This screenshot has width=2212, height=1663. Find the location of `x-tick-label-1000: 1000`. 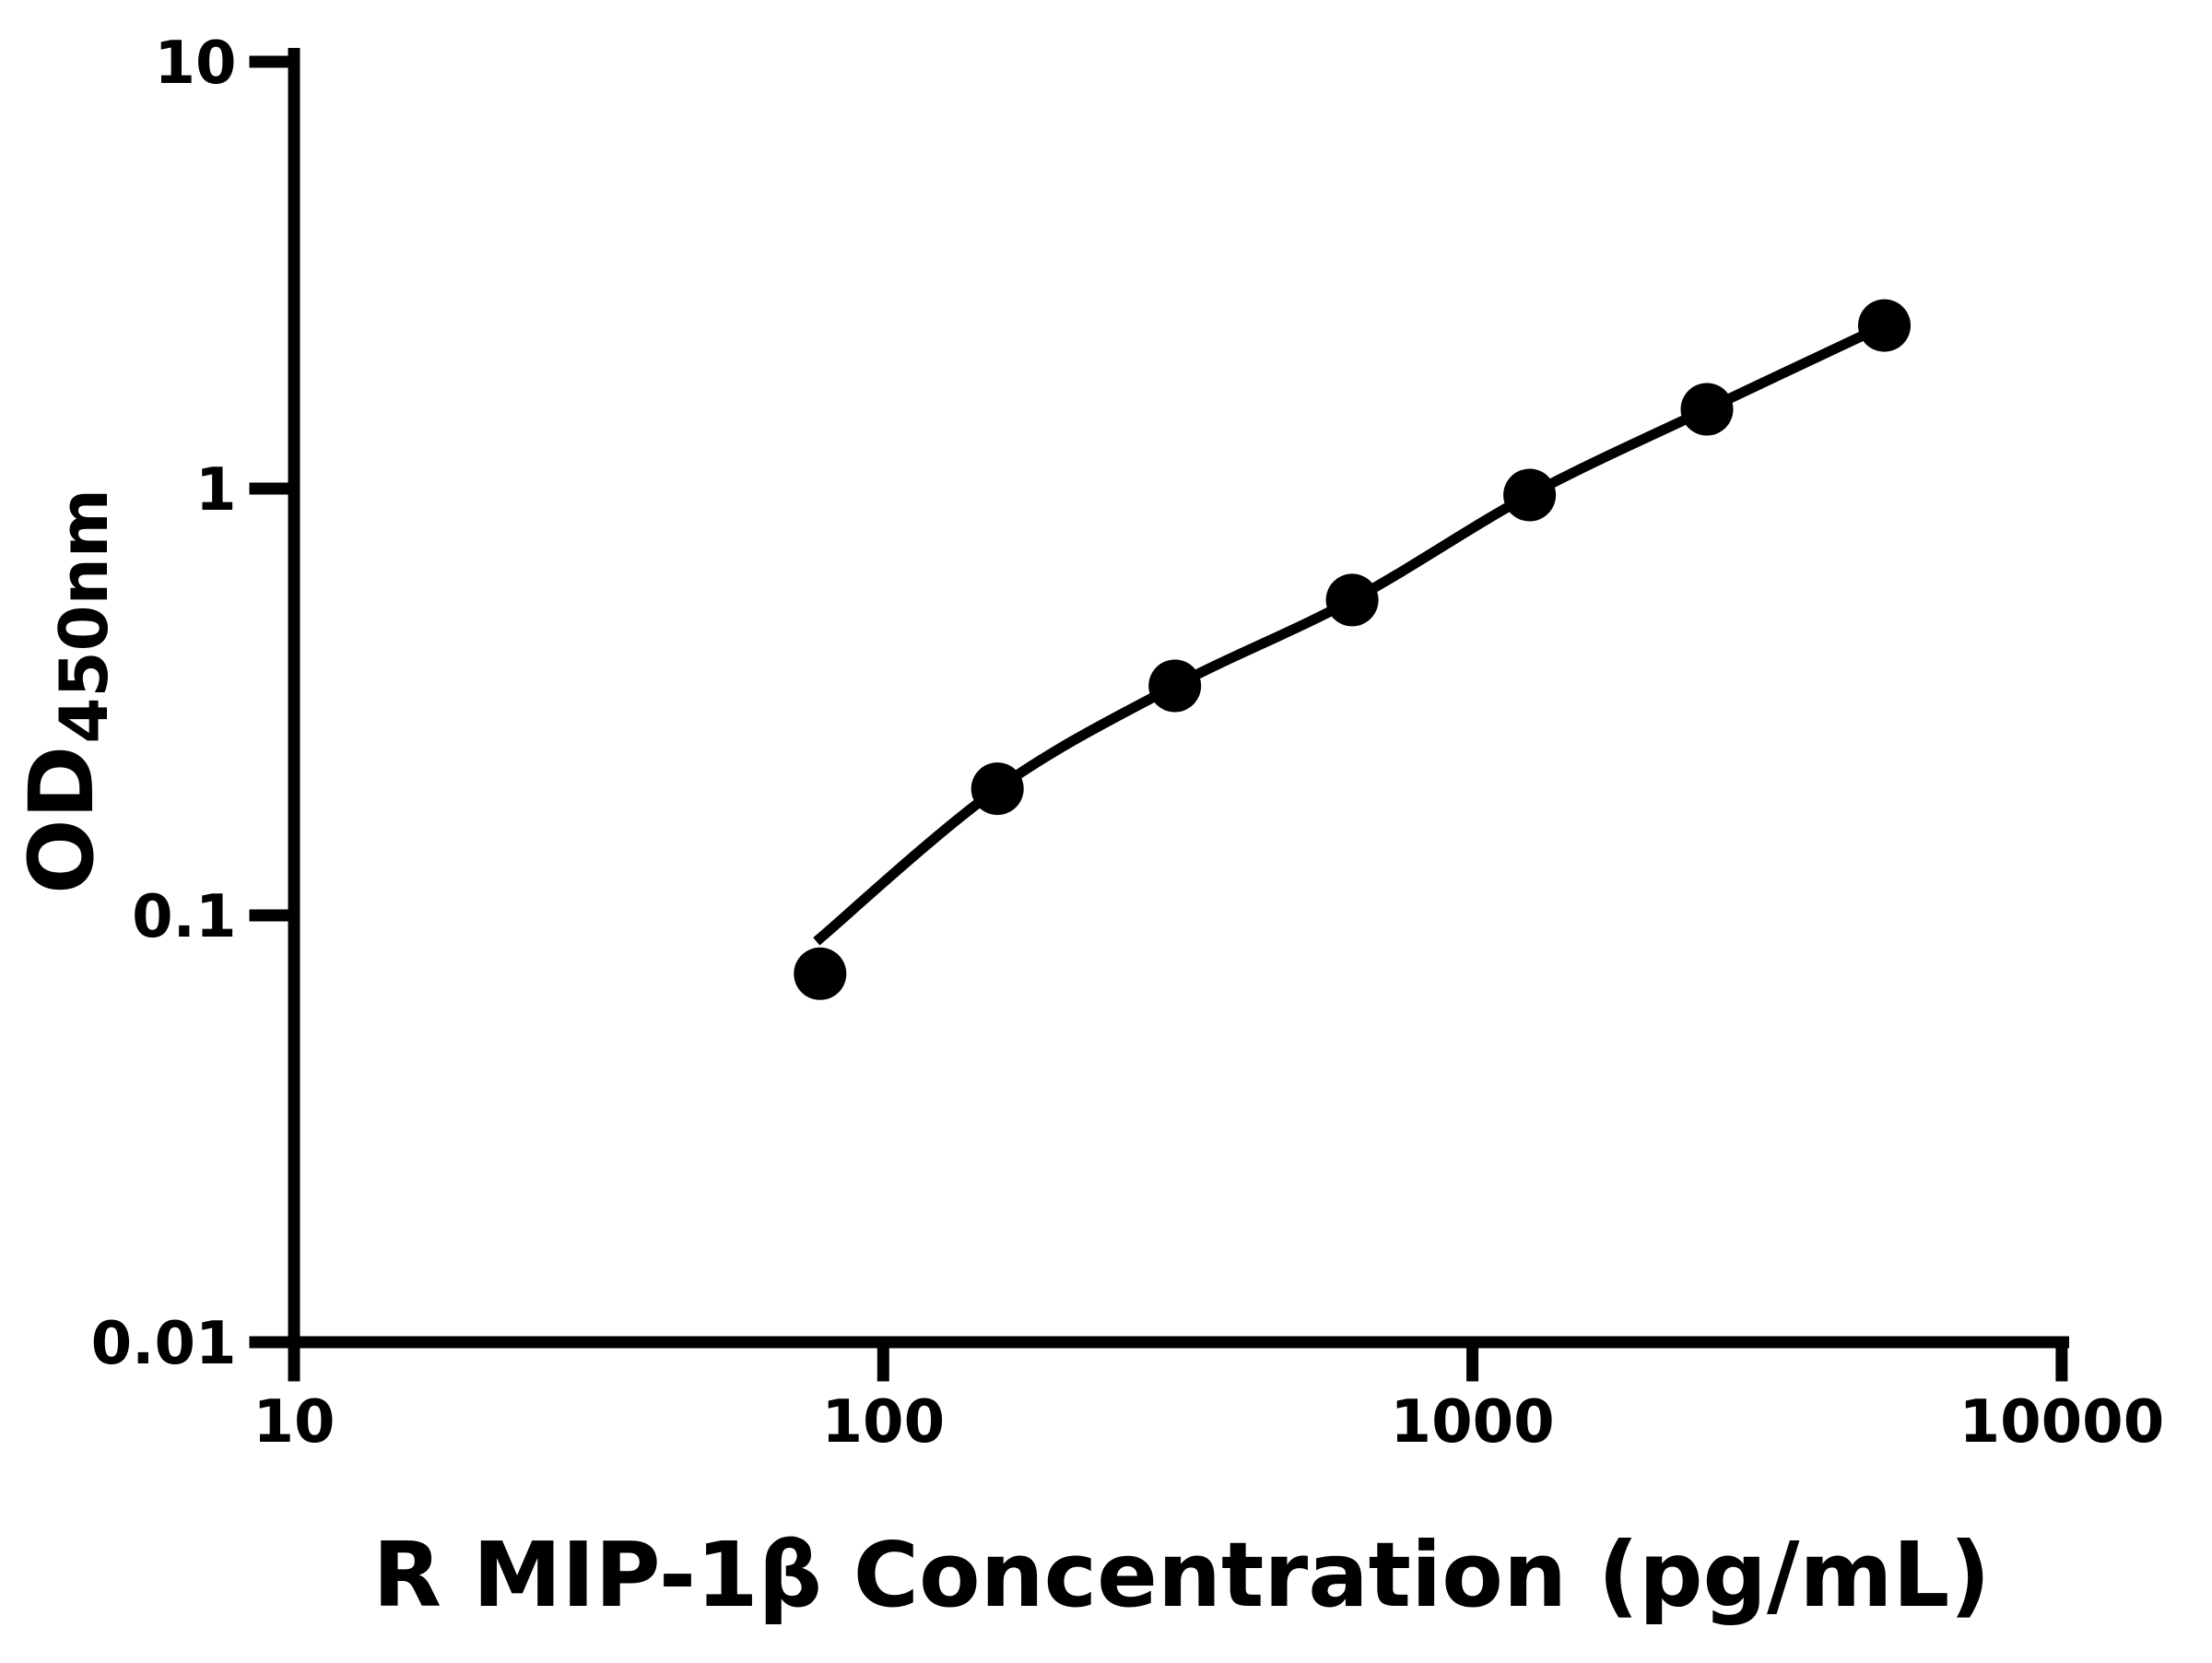

x-tick-label-1000: 1000 is located at coordinates (1473, 1422).